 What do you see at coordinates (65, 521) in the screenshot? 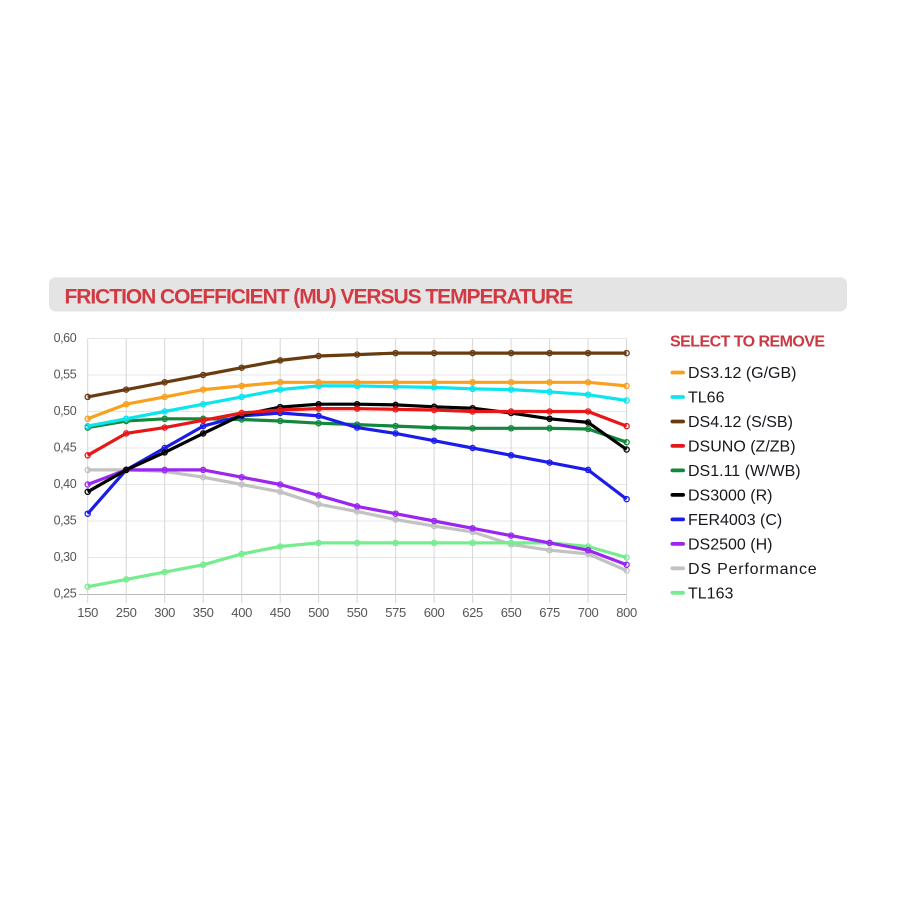
I see `svg-text: 0,35` at bounding box center [65, 521].